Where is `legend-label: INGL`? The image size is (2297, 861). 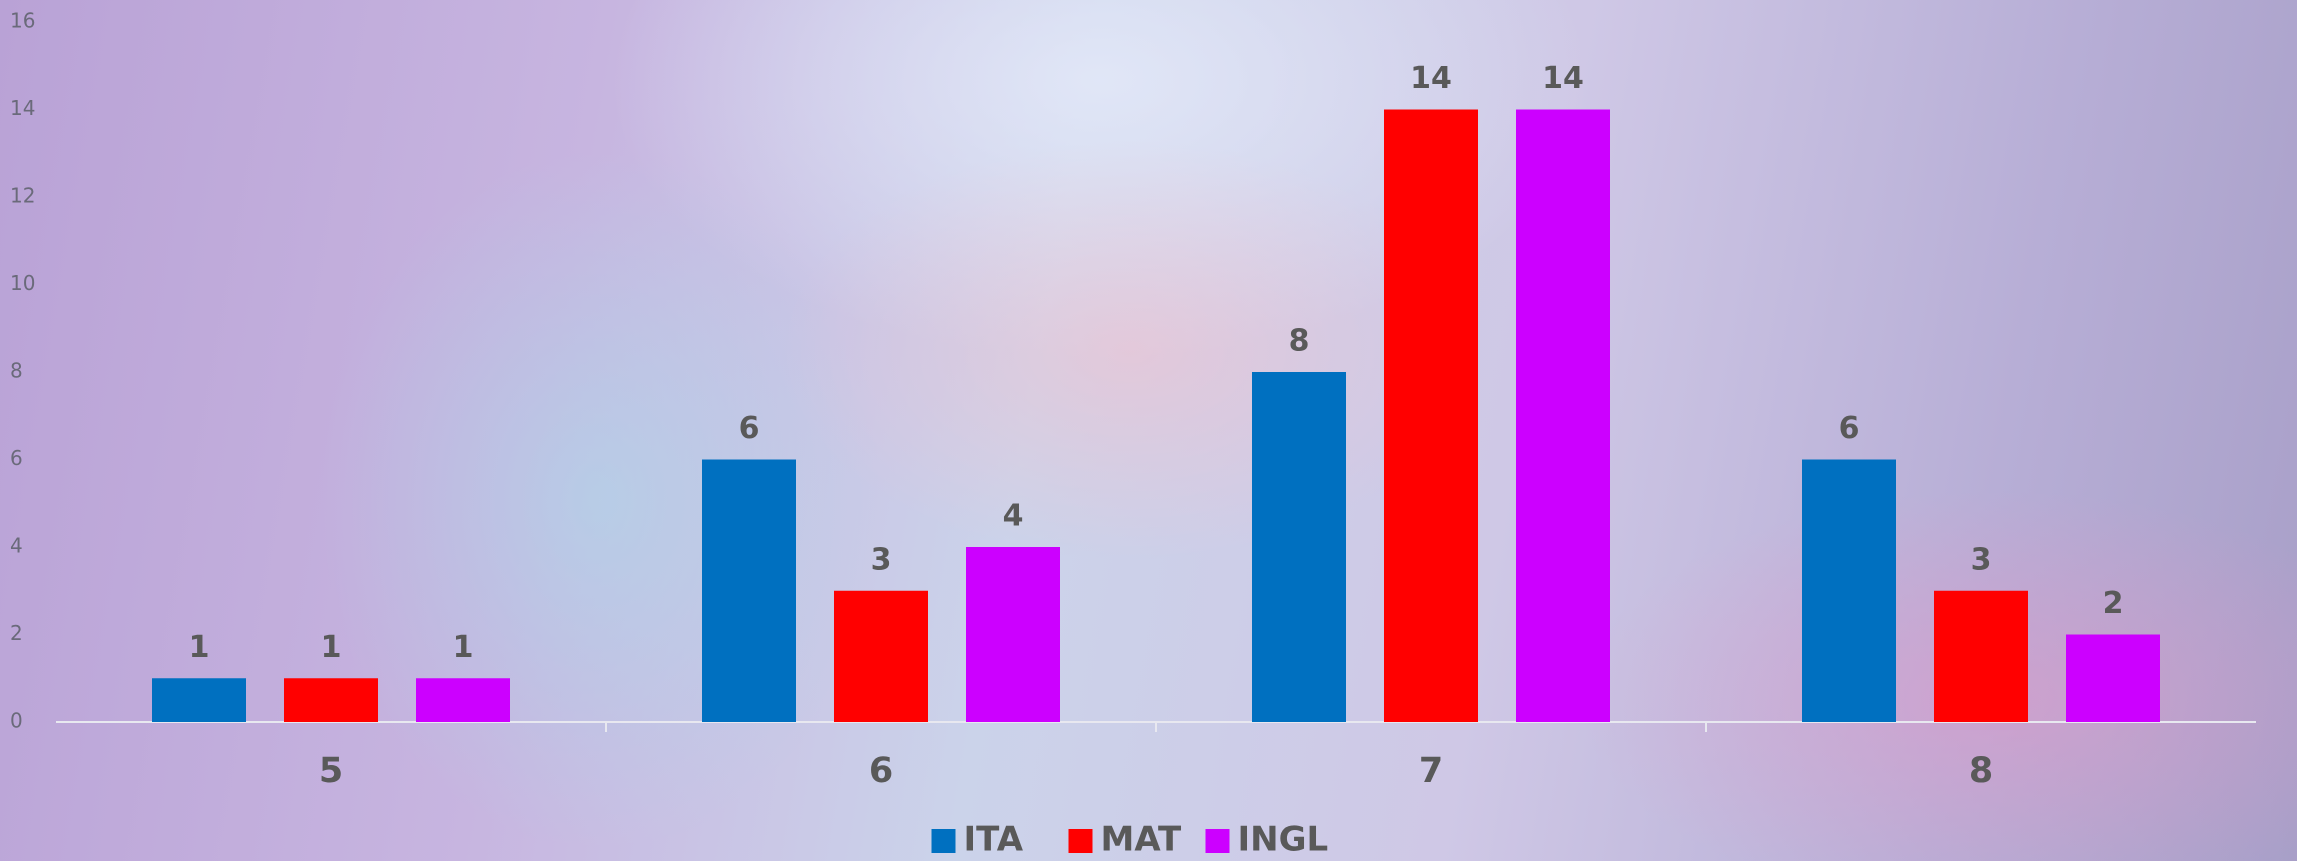
legend-label: INGL is located at coordinates (1283, 840).